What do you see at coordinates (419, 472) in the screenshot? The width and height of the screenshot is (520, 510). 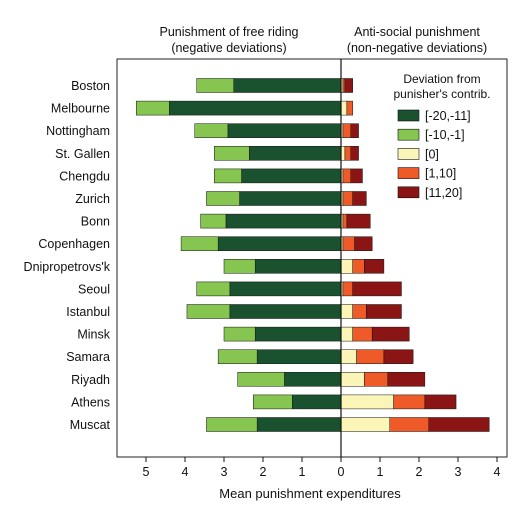 I see `x-tick-label-7: 2` at bounding box center [419, 472].